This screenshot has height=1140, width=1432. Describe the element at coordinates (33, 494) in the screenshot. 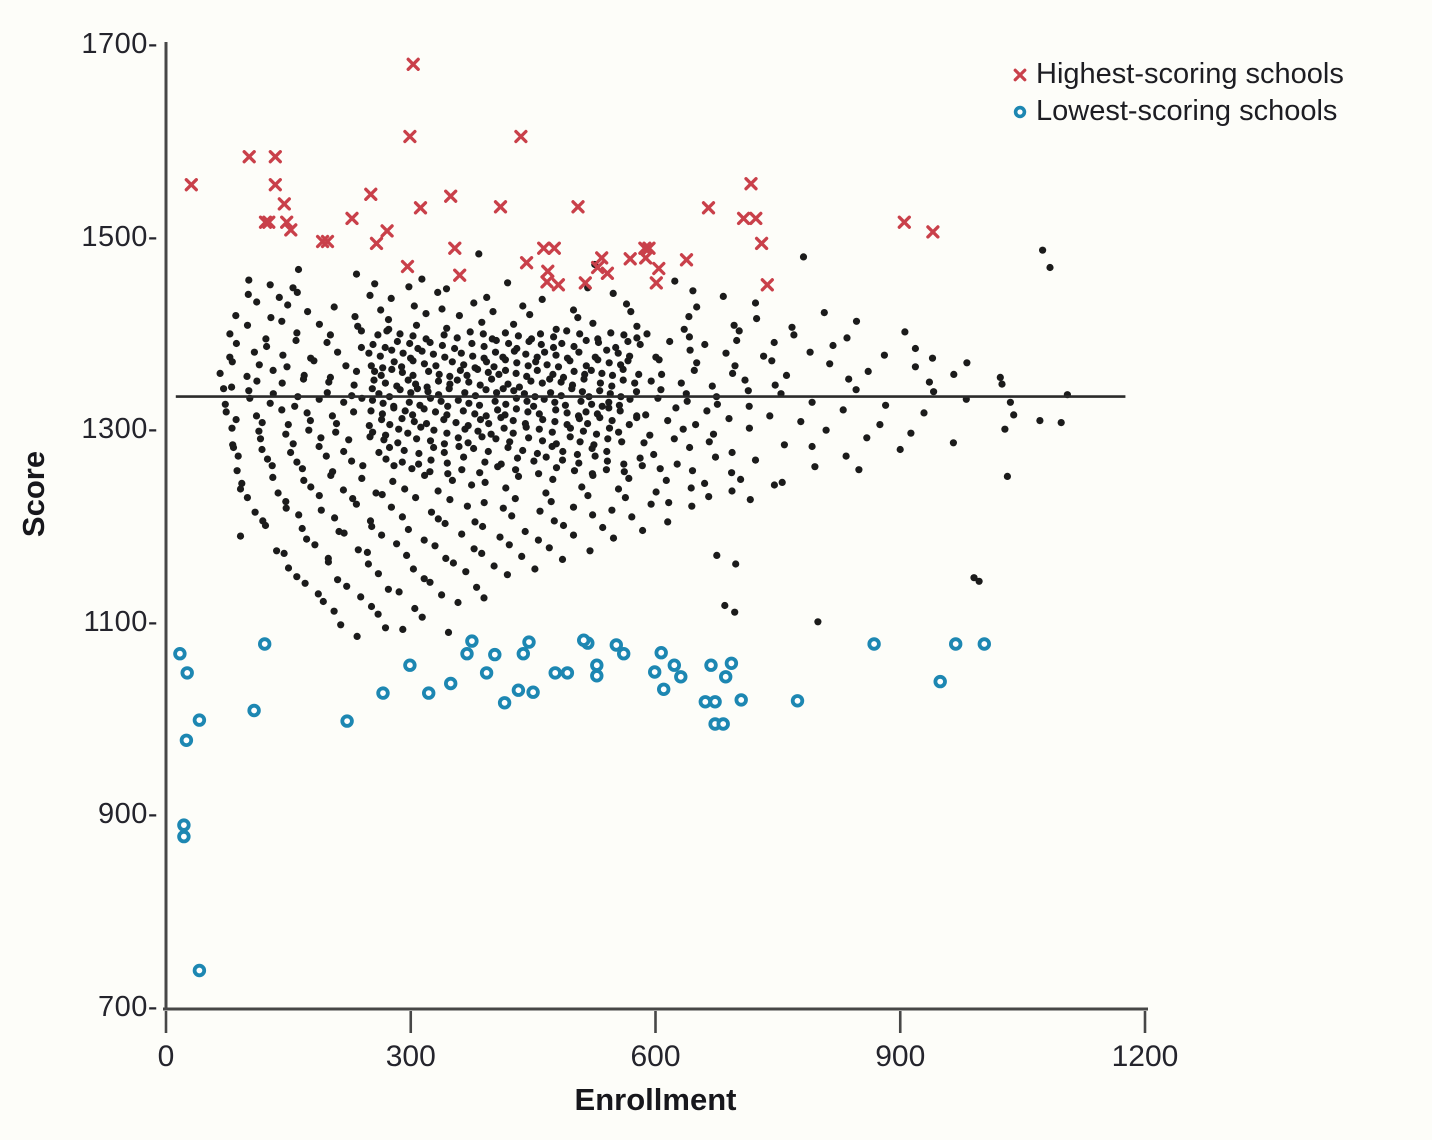

I see `y-axis-label: Score` at that location.